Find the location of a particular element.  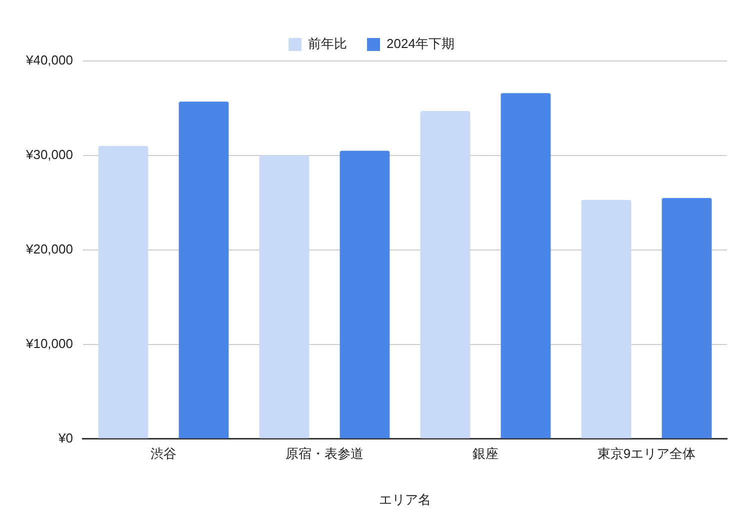

x-tick-label: 東京9エリア全体 is located at coordinates (646, 454).